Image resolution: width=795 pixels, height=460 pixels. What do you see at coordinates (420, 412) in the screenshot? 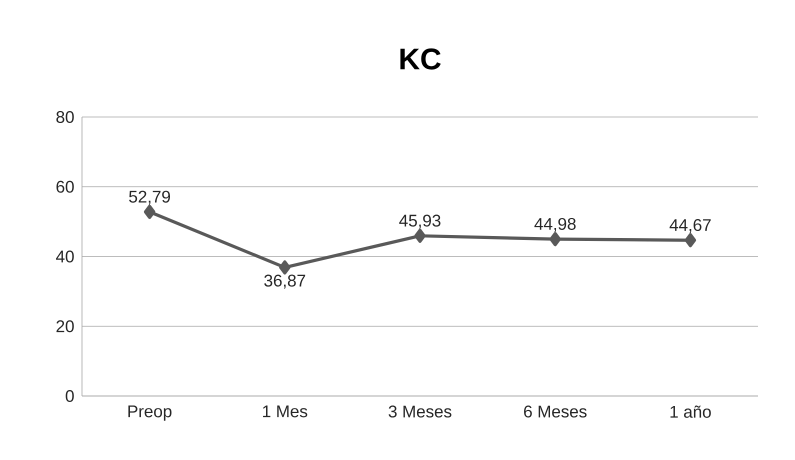
I see `x-tick-label: 3 Meses` at bounding box center [420, 412].